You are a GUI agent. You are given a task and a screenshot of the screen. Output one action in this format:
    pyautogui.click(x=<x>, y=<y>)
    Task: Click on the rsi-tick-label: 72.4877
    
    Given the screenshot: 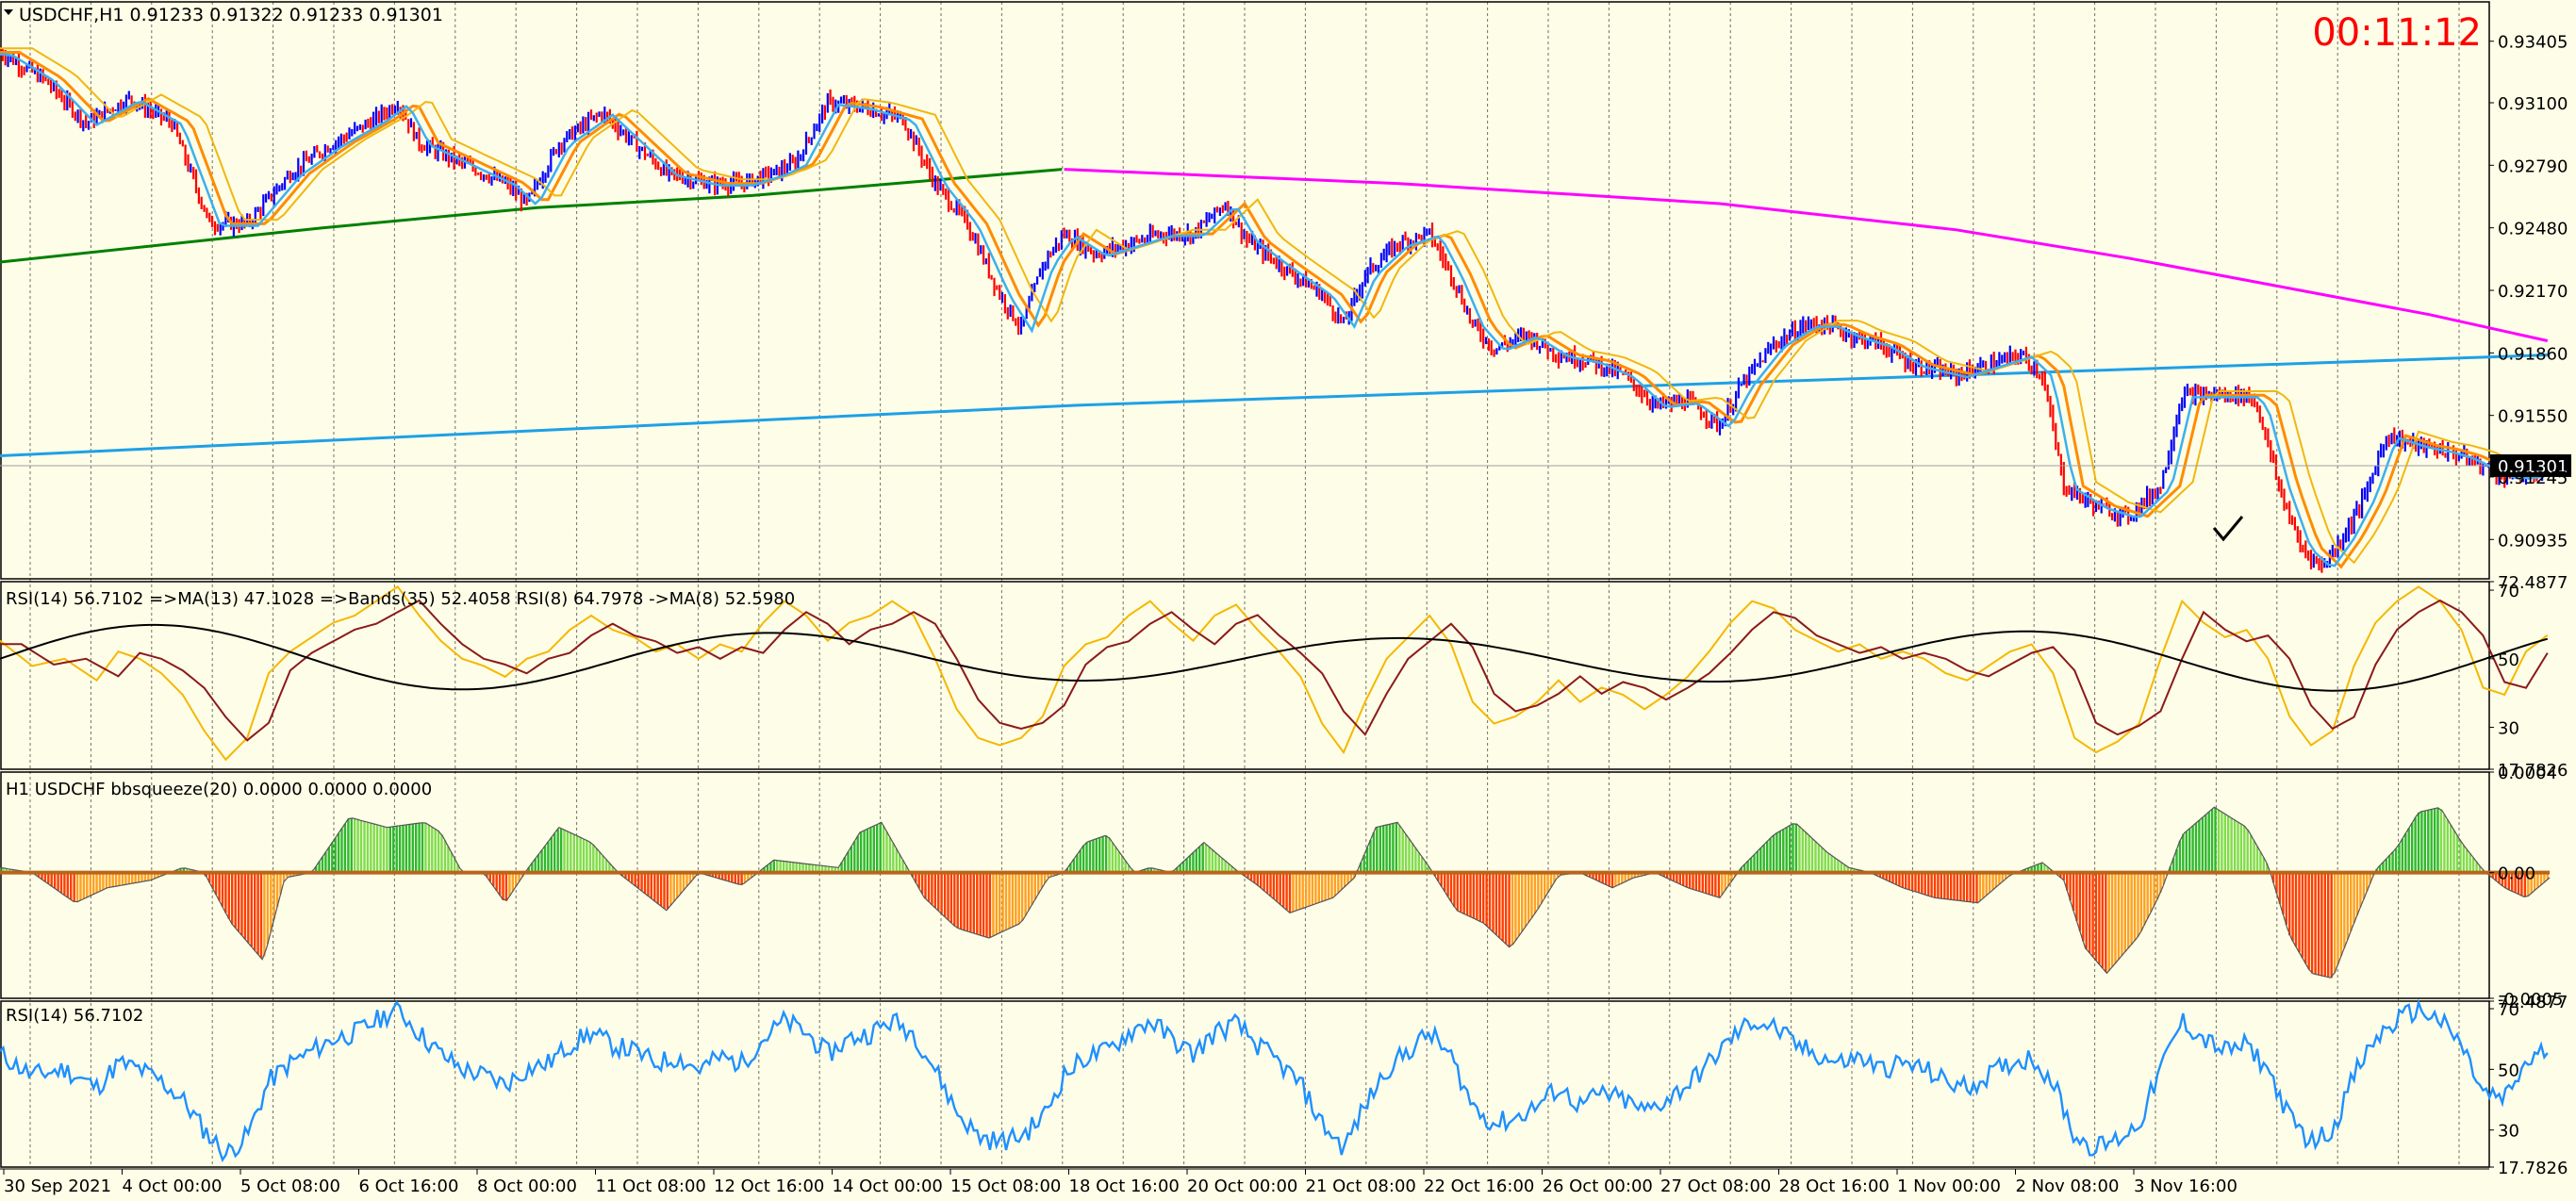 What is the action you would take?
    pyautogui.click(x=2533, y=1002)
    